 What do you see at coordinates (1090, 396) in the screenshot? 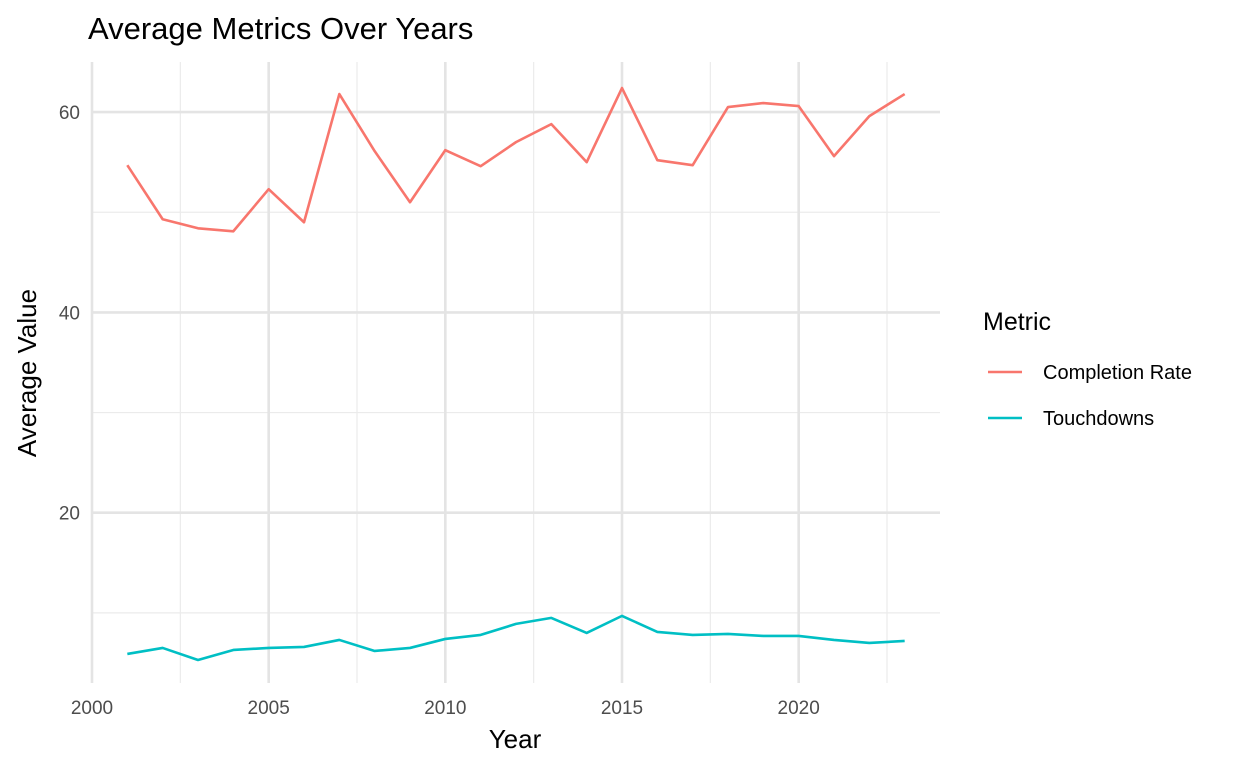
I see `legend-items: Completion Rate Touchdowns` at bounding box center [1090, 396].